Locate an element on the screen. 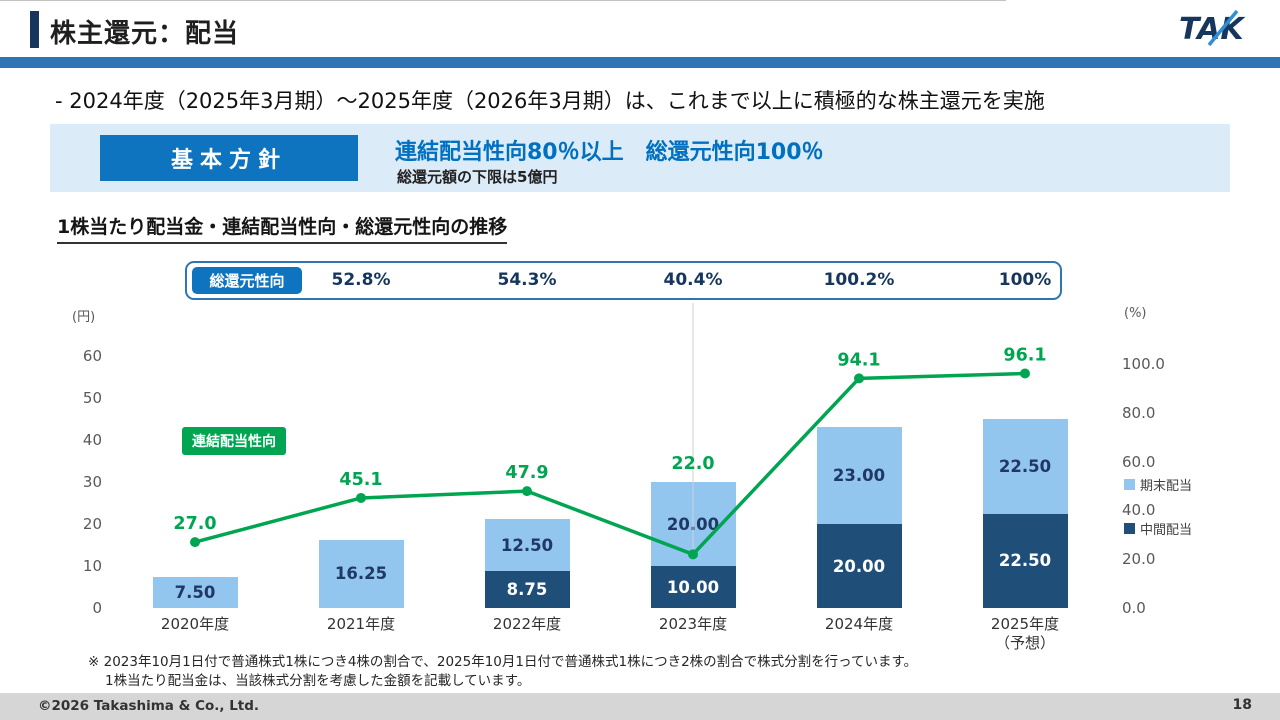  y-axis-tick-label: 40 is located at coordinates (92, 440).